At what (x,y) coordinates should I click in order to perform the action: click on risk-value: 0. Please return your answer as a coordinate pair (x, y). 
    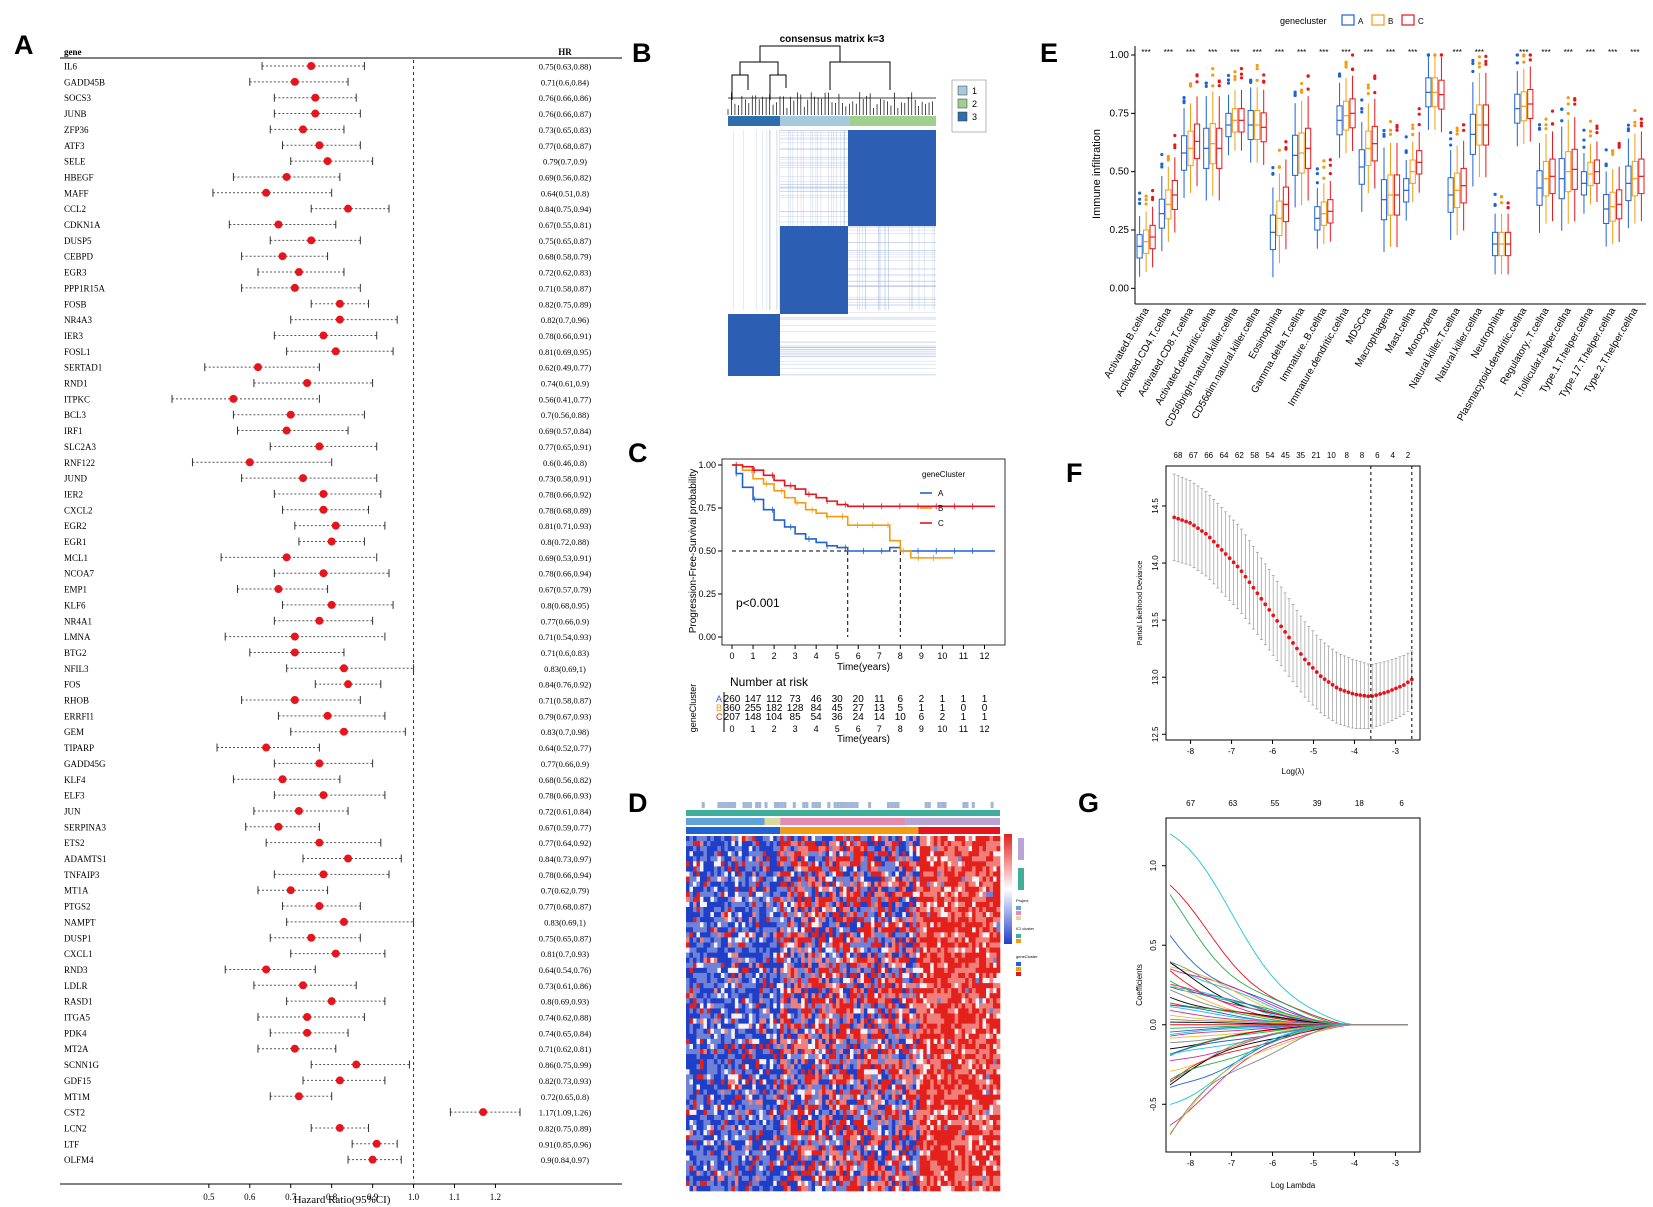
    Looking at the image, I should click on (964, 708).